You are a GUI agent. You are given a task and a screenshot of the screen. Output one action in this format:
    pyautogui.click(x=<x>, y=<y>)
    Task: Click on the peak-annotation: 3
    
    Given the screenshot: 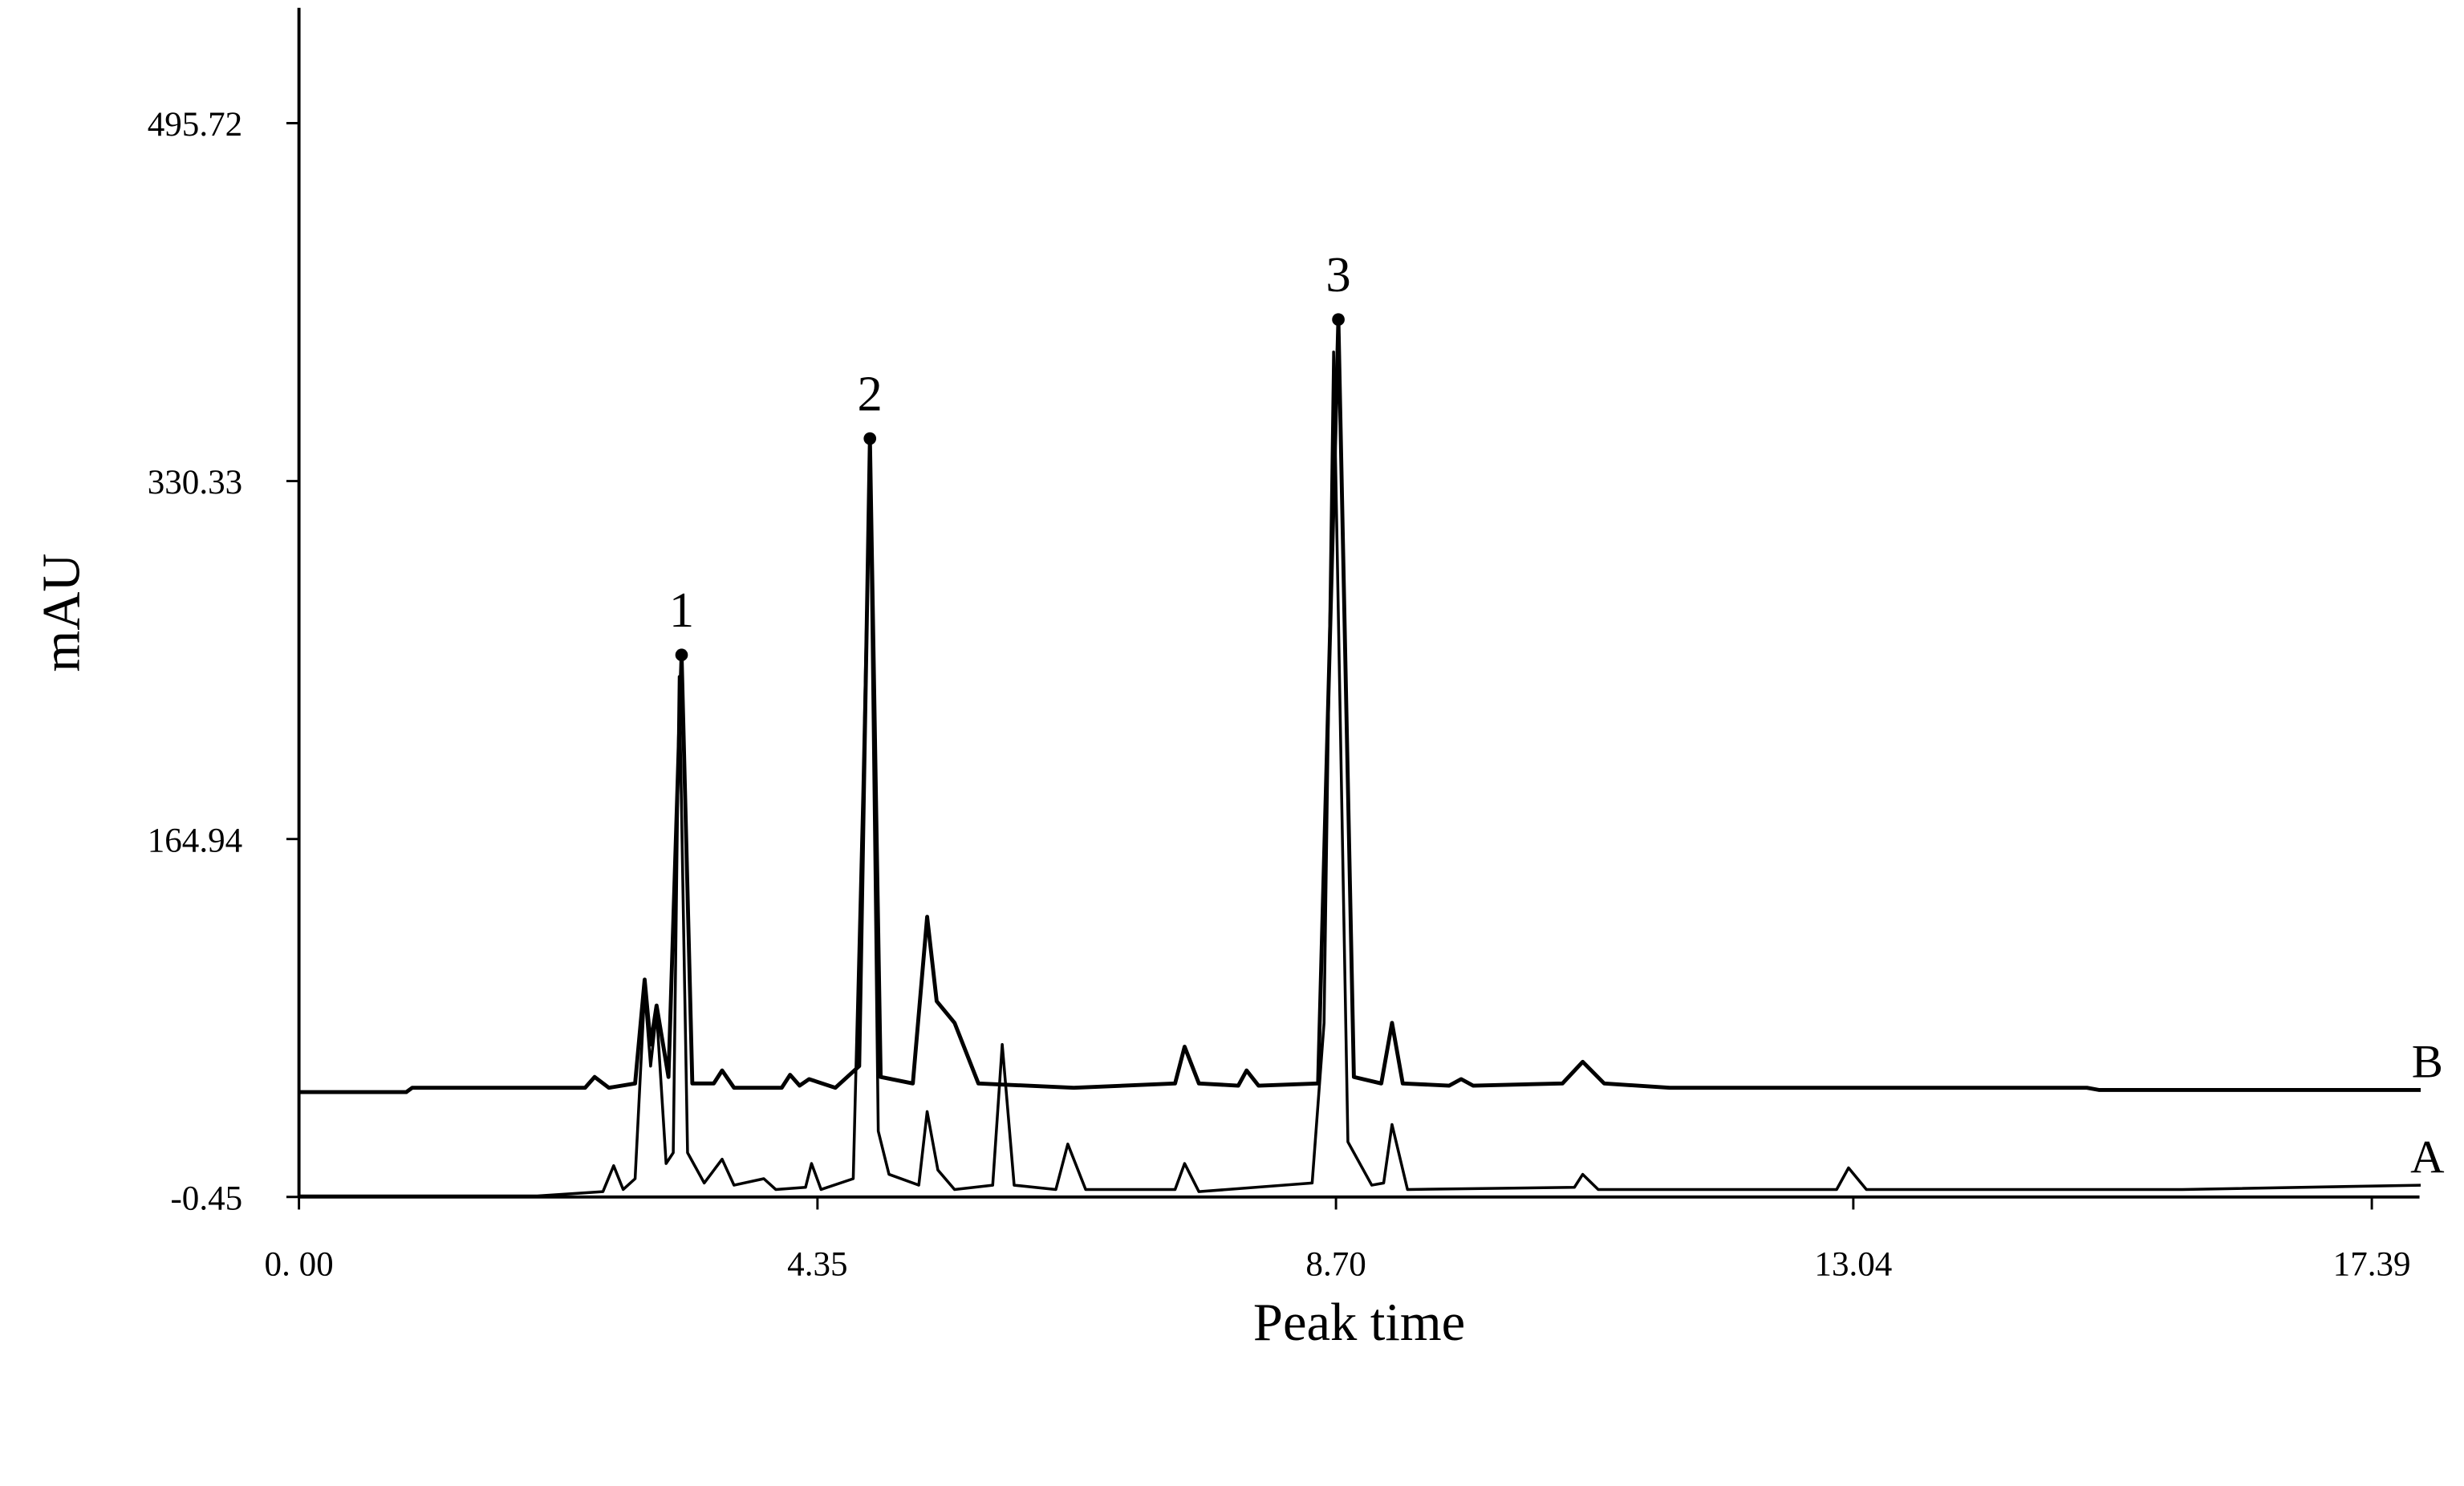 What is the action you would take?
    pyautogui.click(x=1337, y=274)
    